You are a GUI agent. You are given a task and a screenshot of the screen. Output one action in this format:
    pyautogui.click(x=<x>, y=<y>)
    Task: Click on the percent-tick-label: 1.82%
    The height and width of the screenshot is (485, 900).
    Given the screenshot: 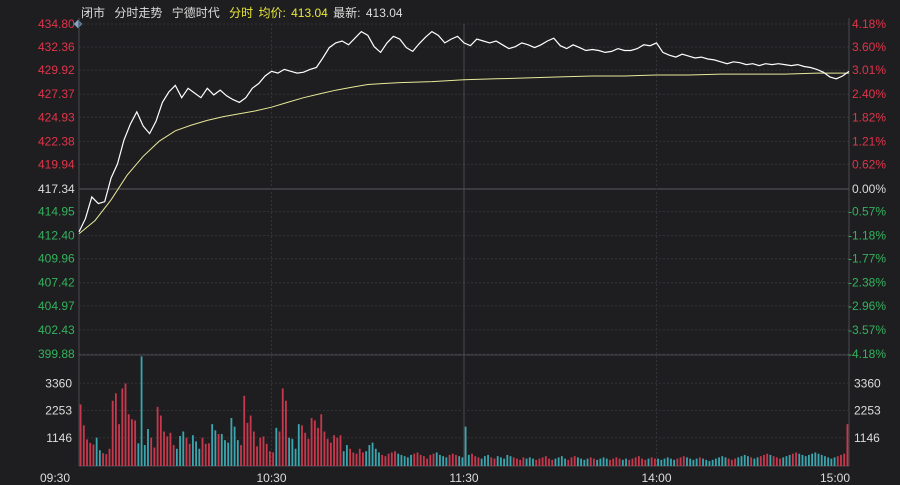 What is the action you would take?
    pyautogui.click(x=869, y=117)
    